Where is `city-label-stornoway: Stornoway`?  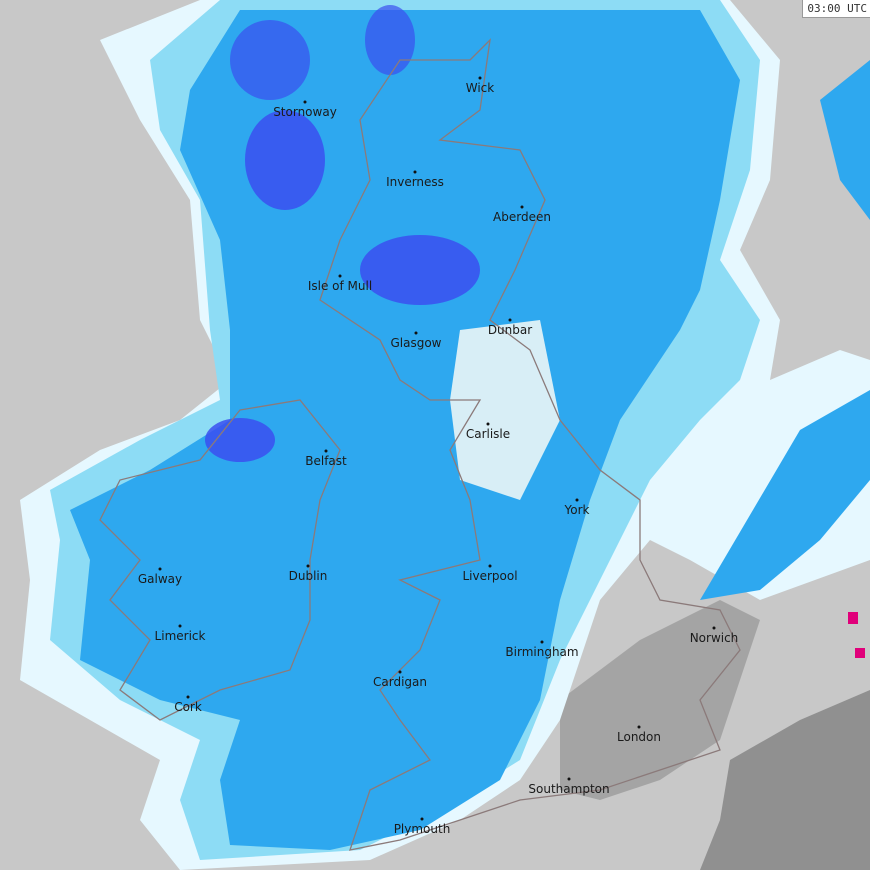
city-label-stornoway: Stornoway is located at coordinates (305, 112).